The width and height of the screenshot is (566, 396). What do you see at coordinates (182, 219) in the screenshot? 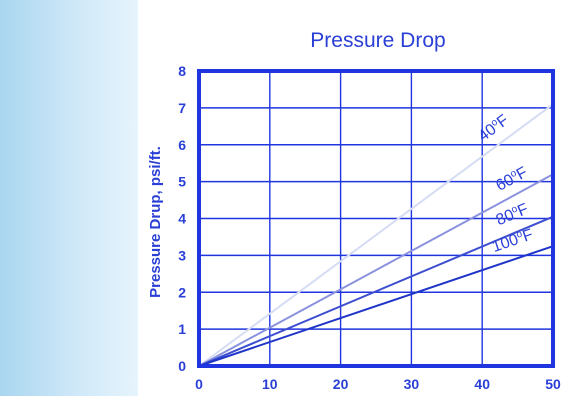
I see `y-tick-label-4: 4` at bounding box center [182, 219].